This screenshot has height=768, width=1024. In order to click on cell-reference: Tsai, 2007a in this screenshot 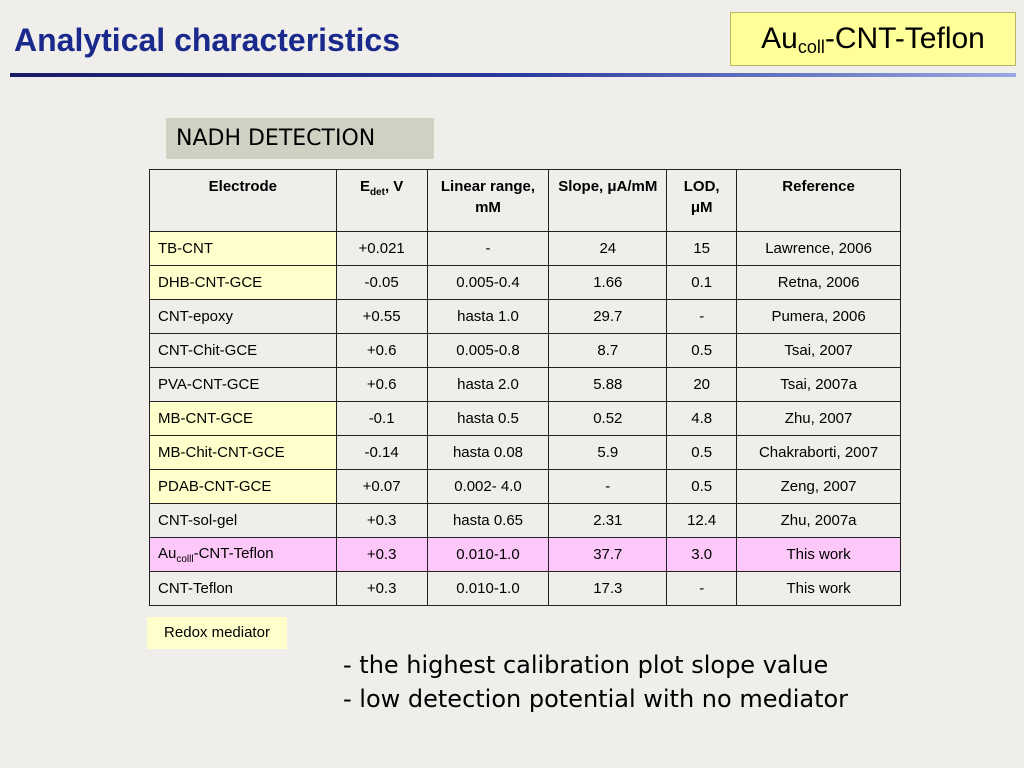, I will do `click(818, 384)`.